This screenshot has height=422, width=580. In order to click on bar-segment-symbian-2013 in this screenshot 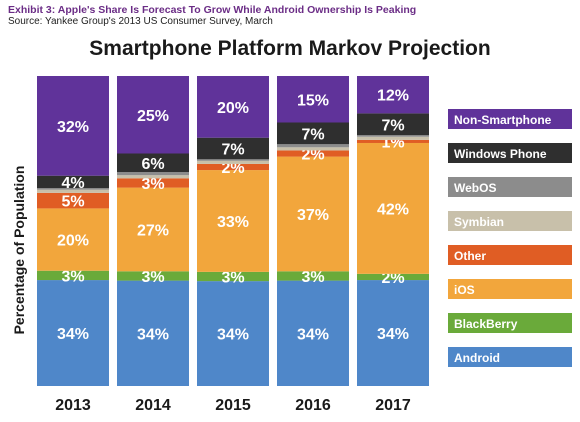, I will do `click(73, 191)`.